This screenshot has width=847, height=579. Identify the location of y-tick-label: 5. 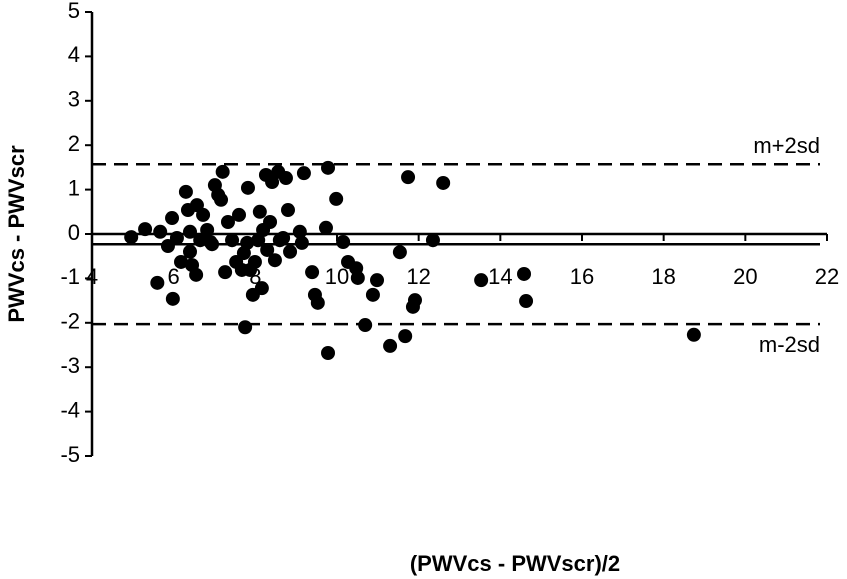
(74, 11).